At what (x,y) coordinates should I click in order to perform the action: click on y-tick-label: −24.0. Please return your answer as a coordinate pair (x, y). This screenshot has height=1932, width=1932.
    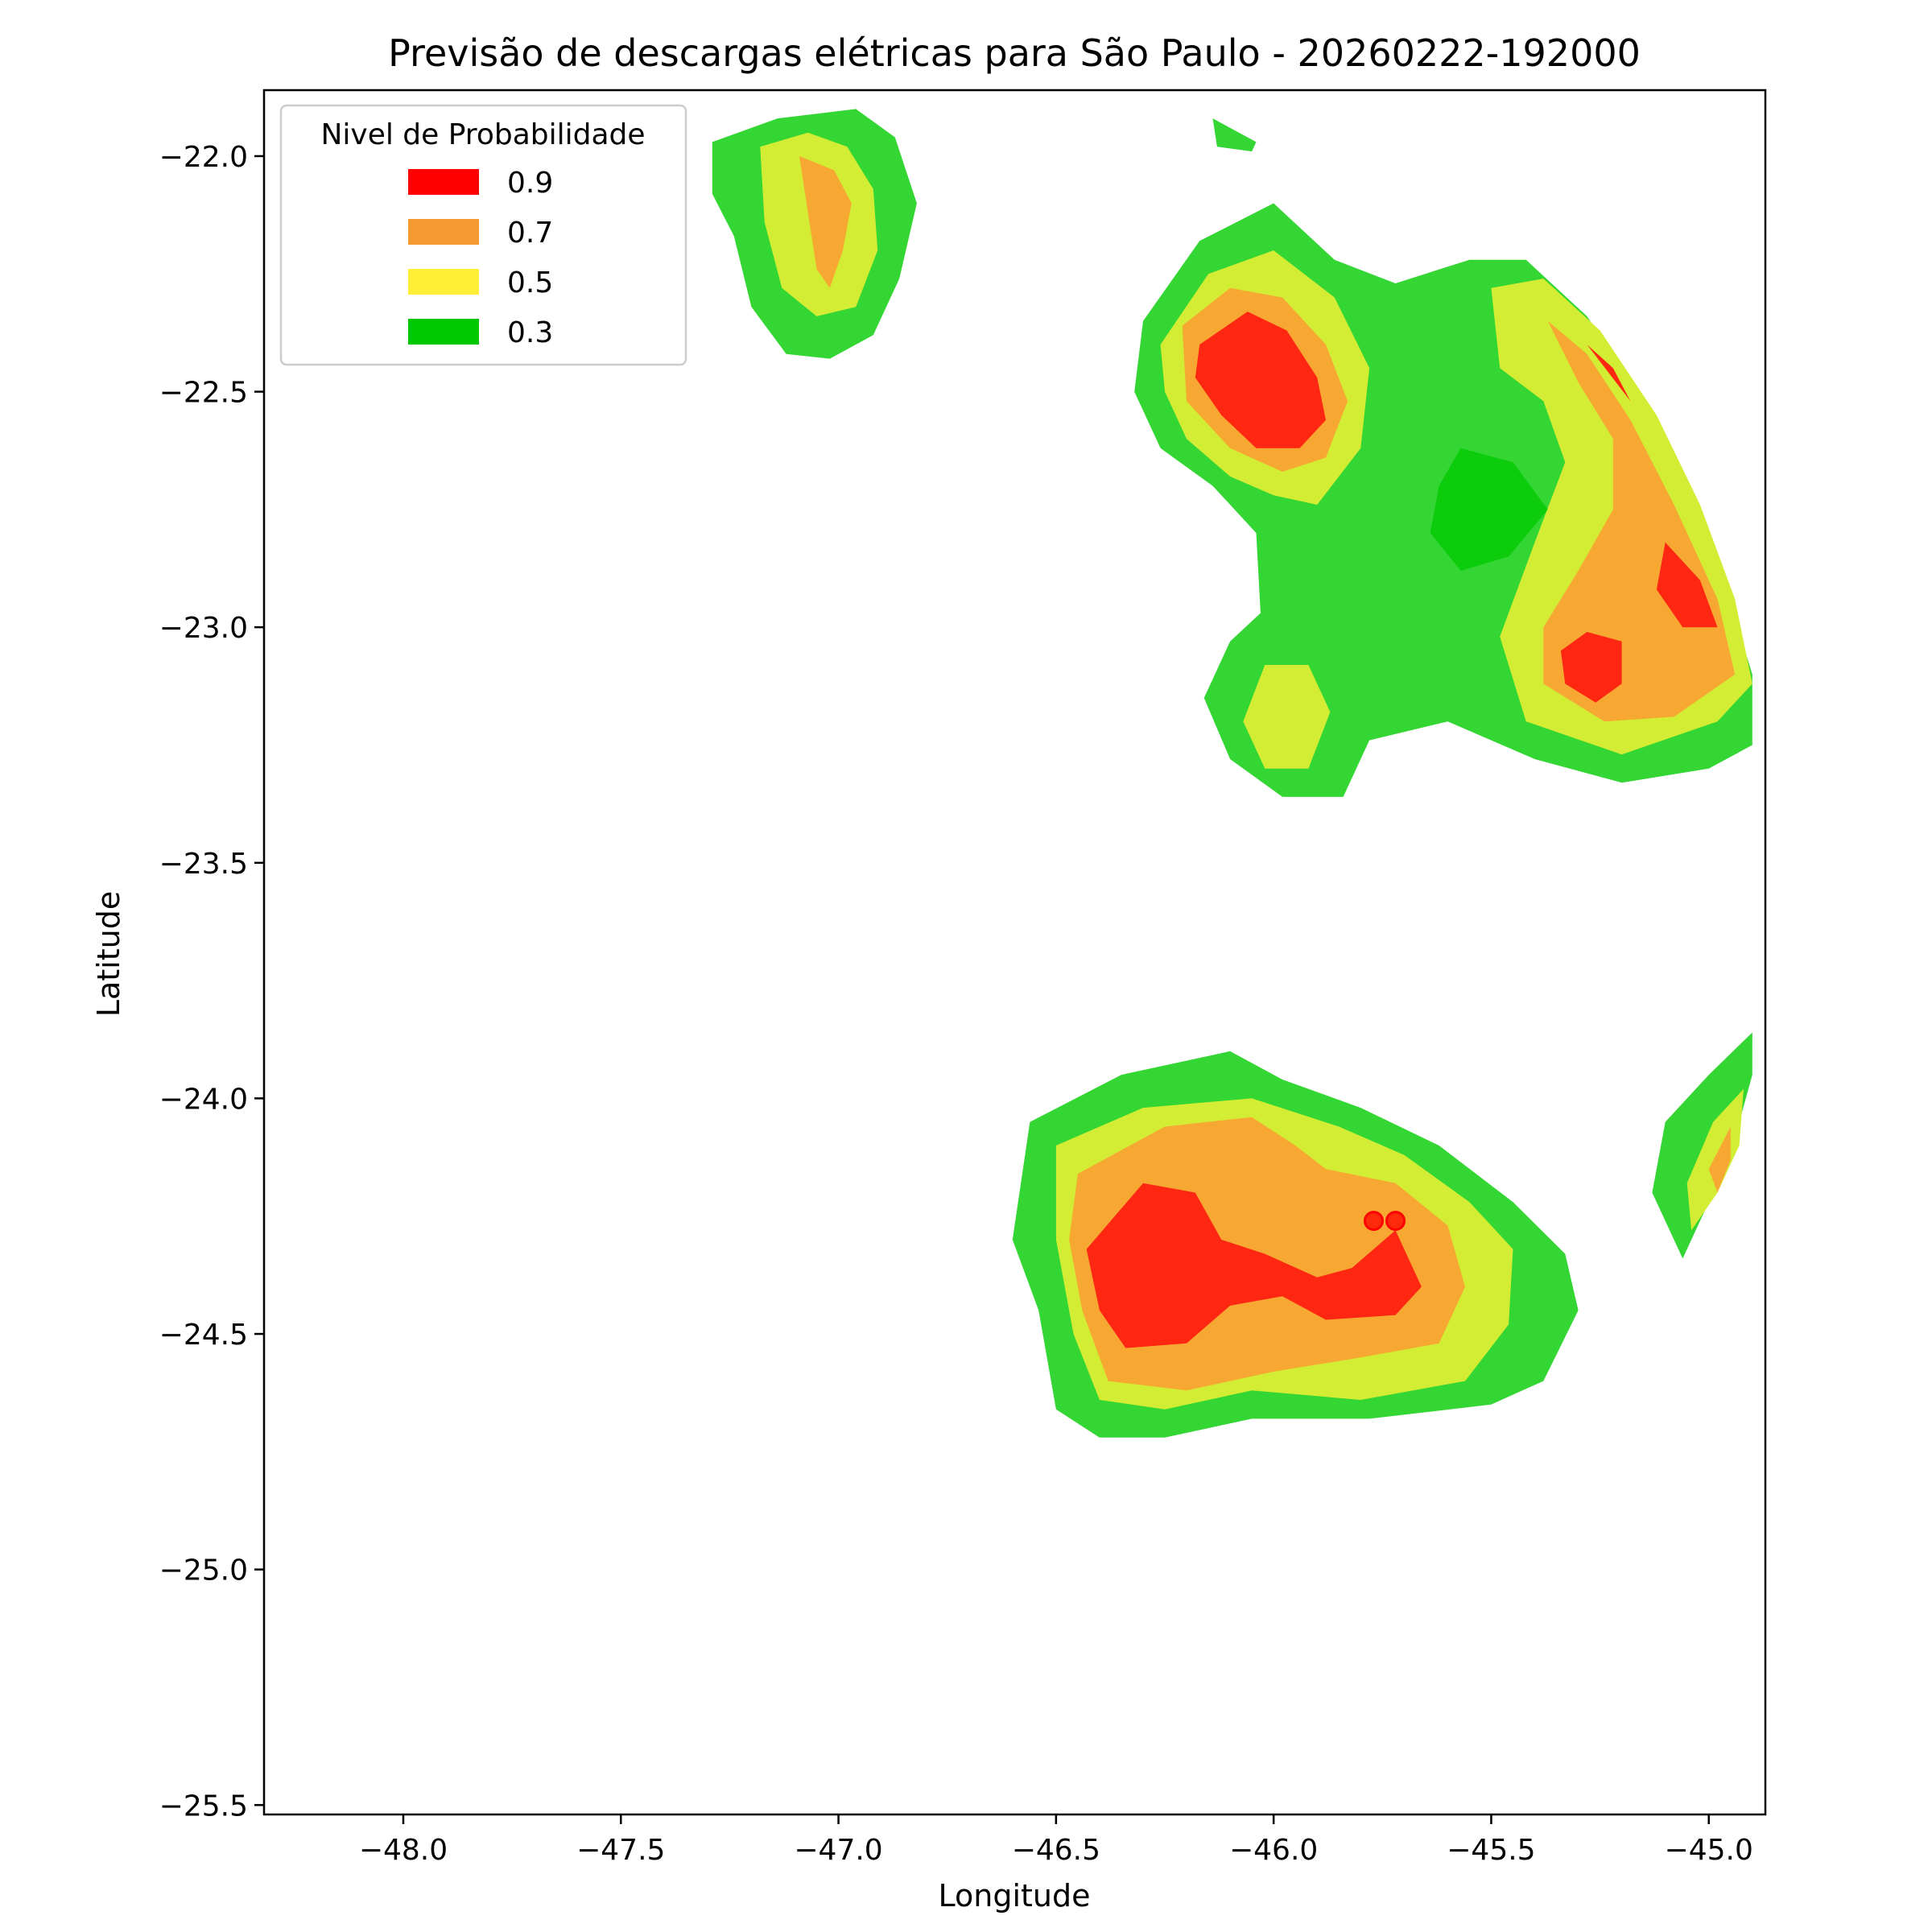
    Looking at the image, I should click on (203, 1099).